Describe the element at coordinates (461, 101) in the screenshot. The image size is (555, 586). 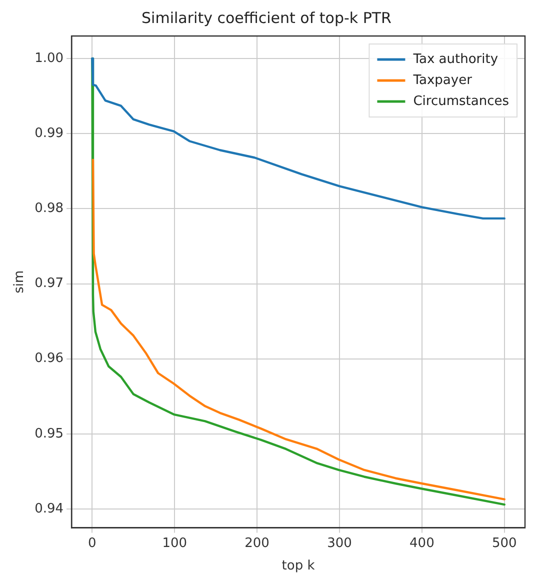
I see `legend-label: Circumstances` at that location.